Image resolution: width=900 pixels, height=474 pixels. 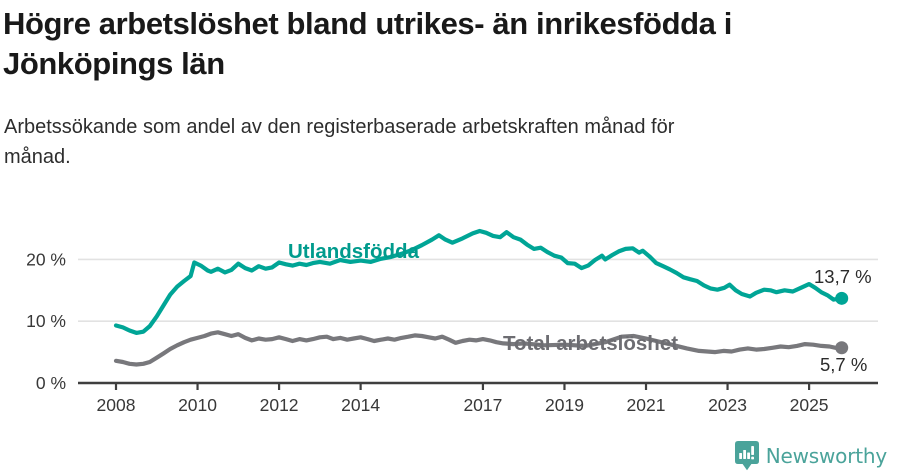 I want to click on x-tick-label: 2012, so click(x=279, y=405).